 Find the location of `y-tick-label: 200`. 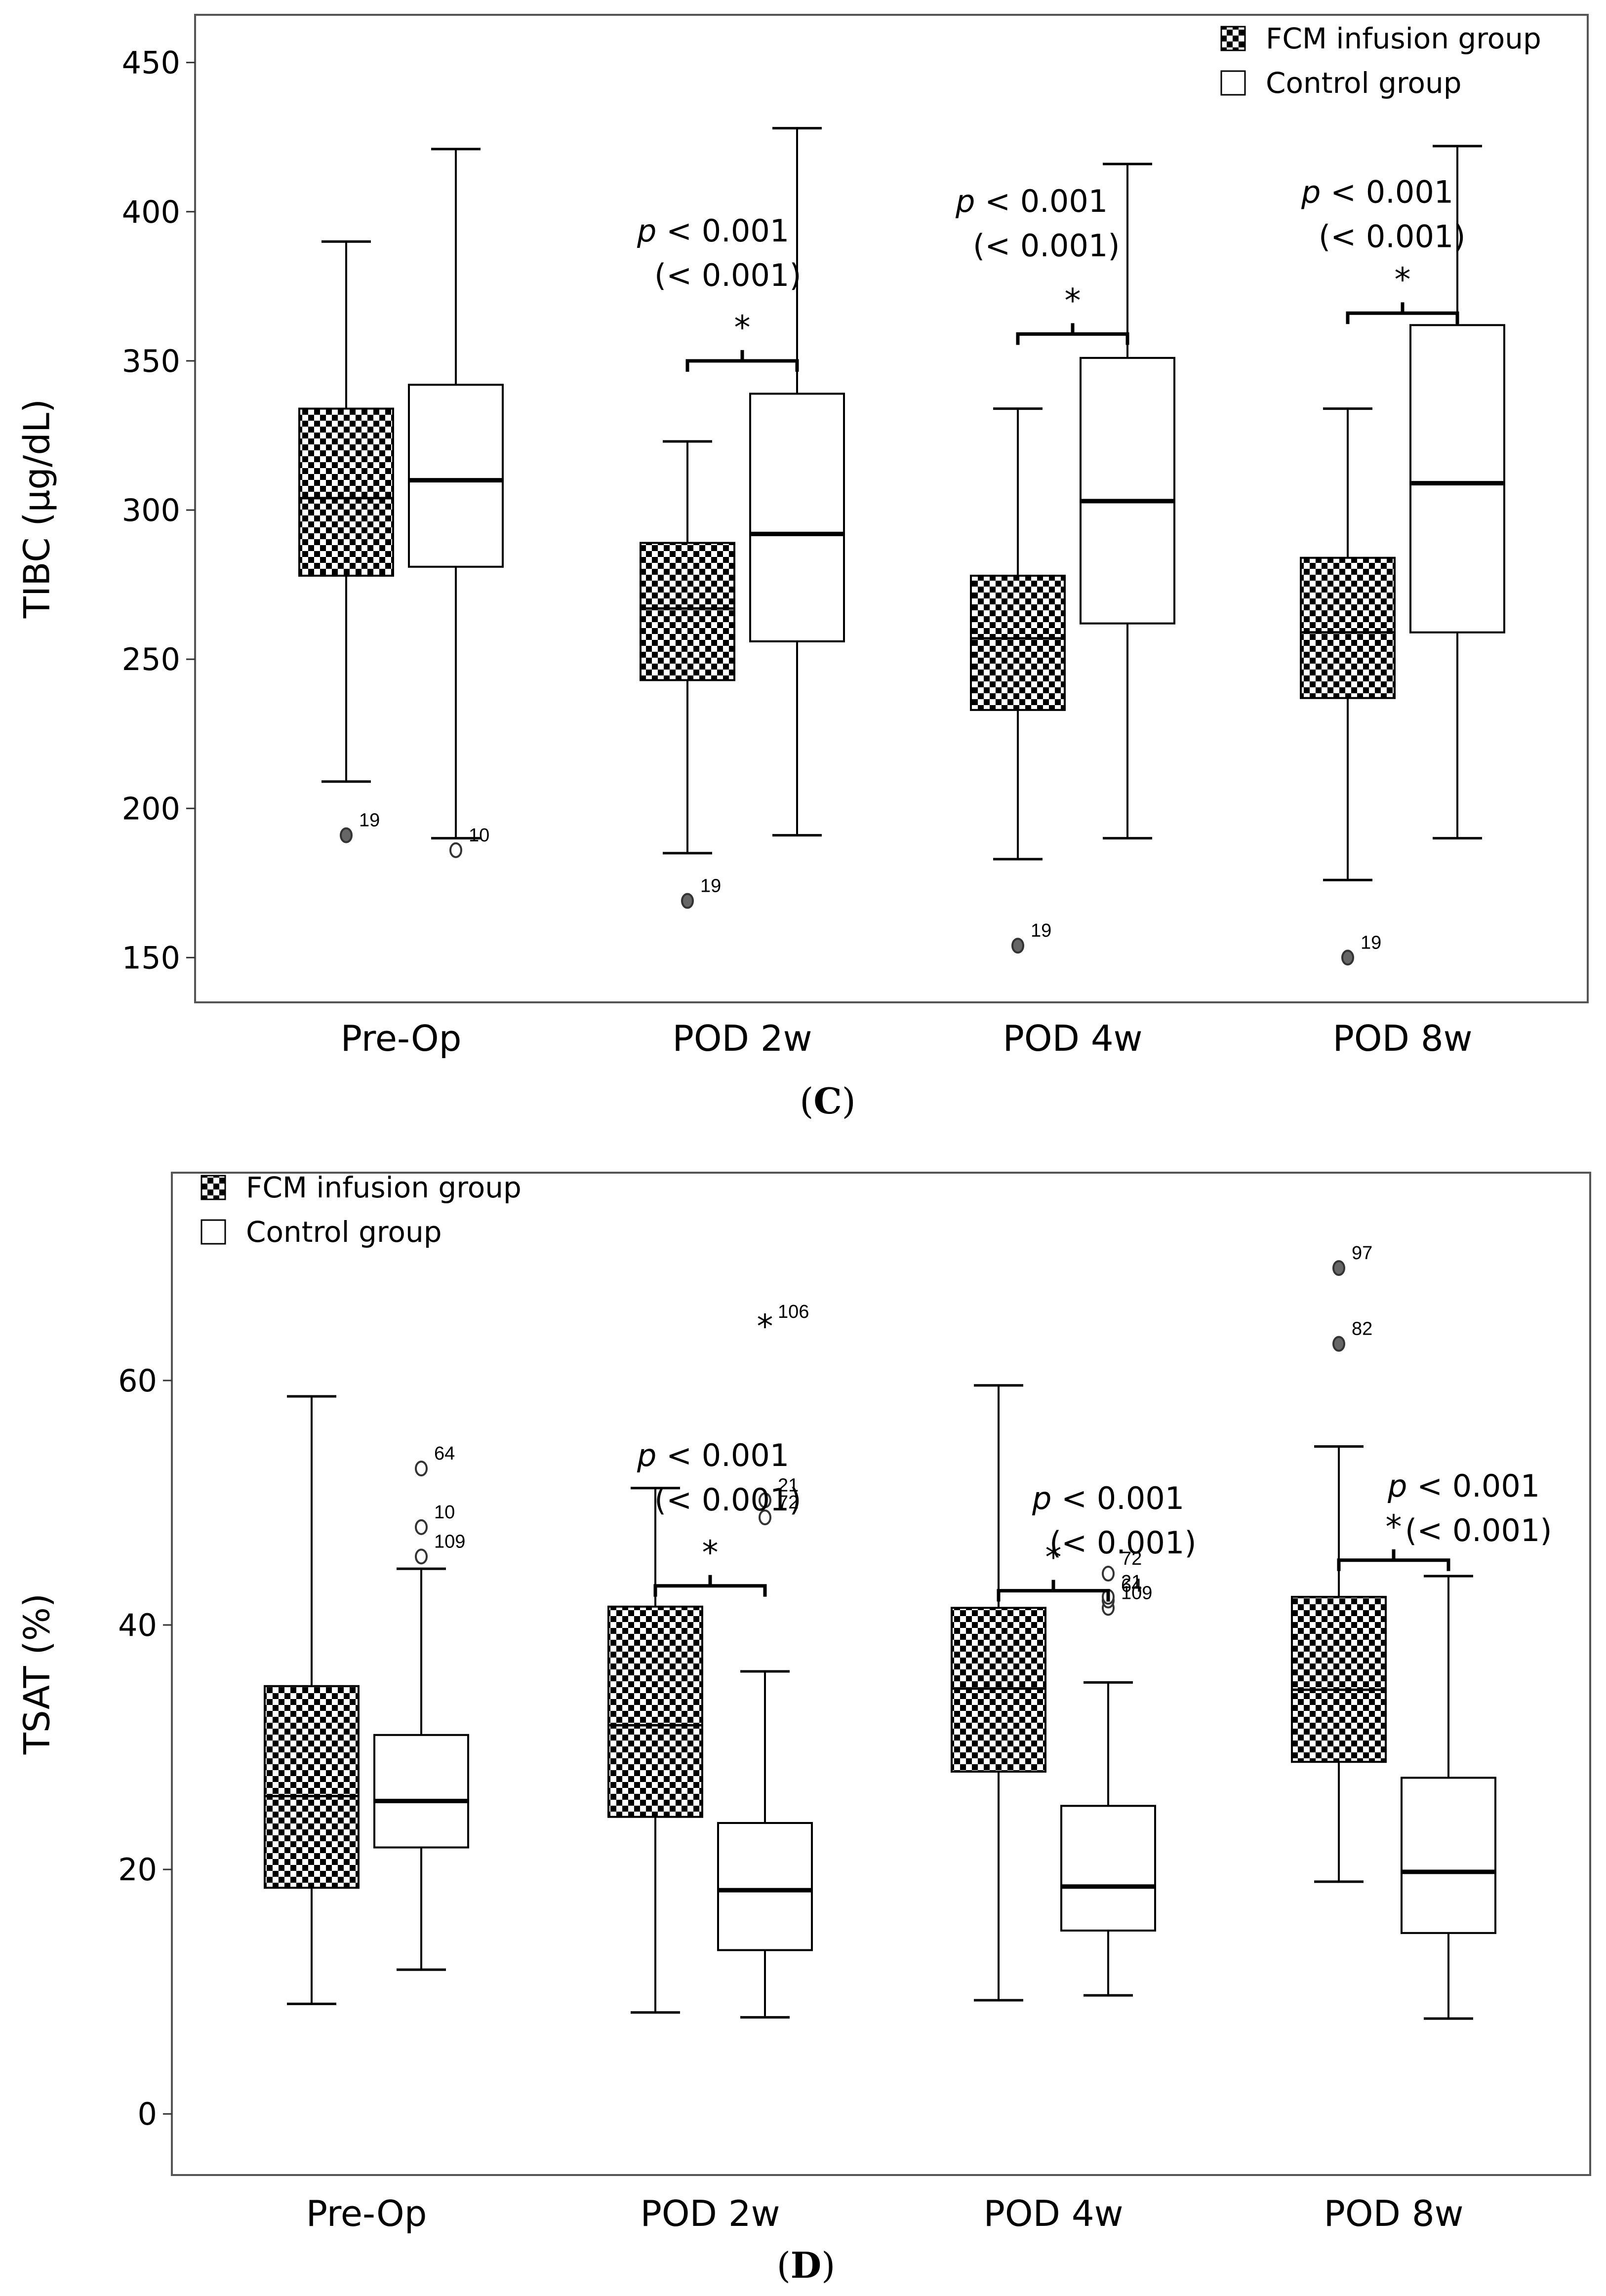

y-tick-label: 200 is located at coordinates (151, 809).